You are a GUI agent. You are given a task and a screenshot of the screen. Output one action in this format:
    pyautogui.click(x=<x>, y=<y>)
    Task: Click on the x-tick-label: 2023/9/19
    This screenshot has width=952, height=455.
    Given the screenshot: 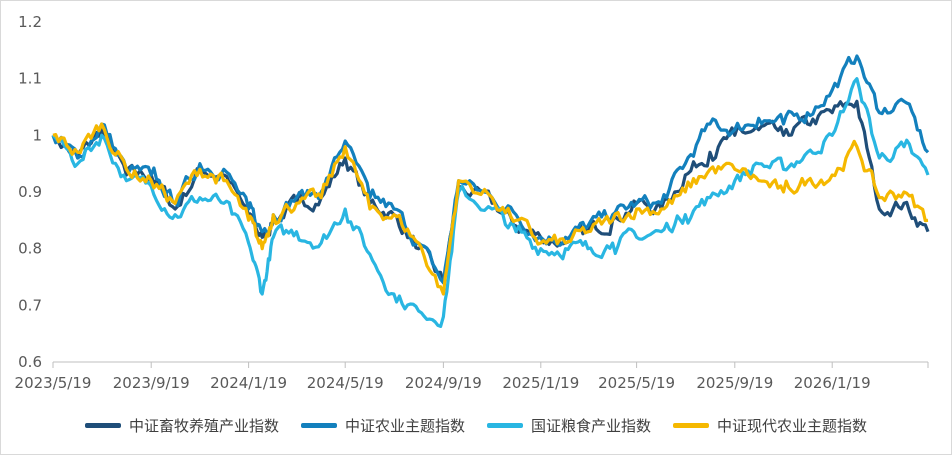 What is the action you would take?
    pyautogui.click(x=151, y=383)
    